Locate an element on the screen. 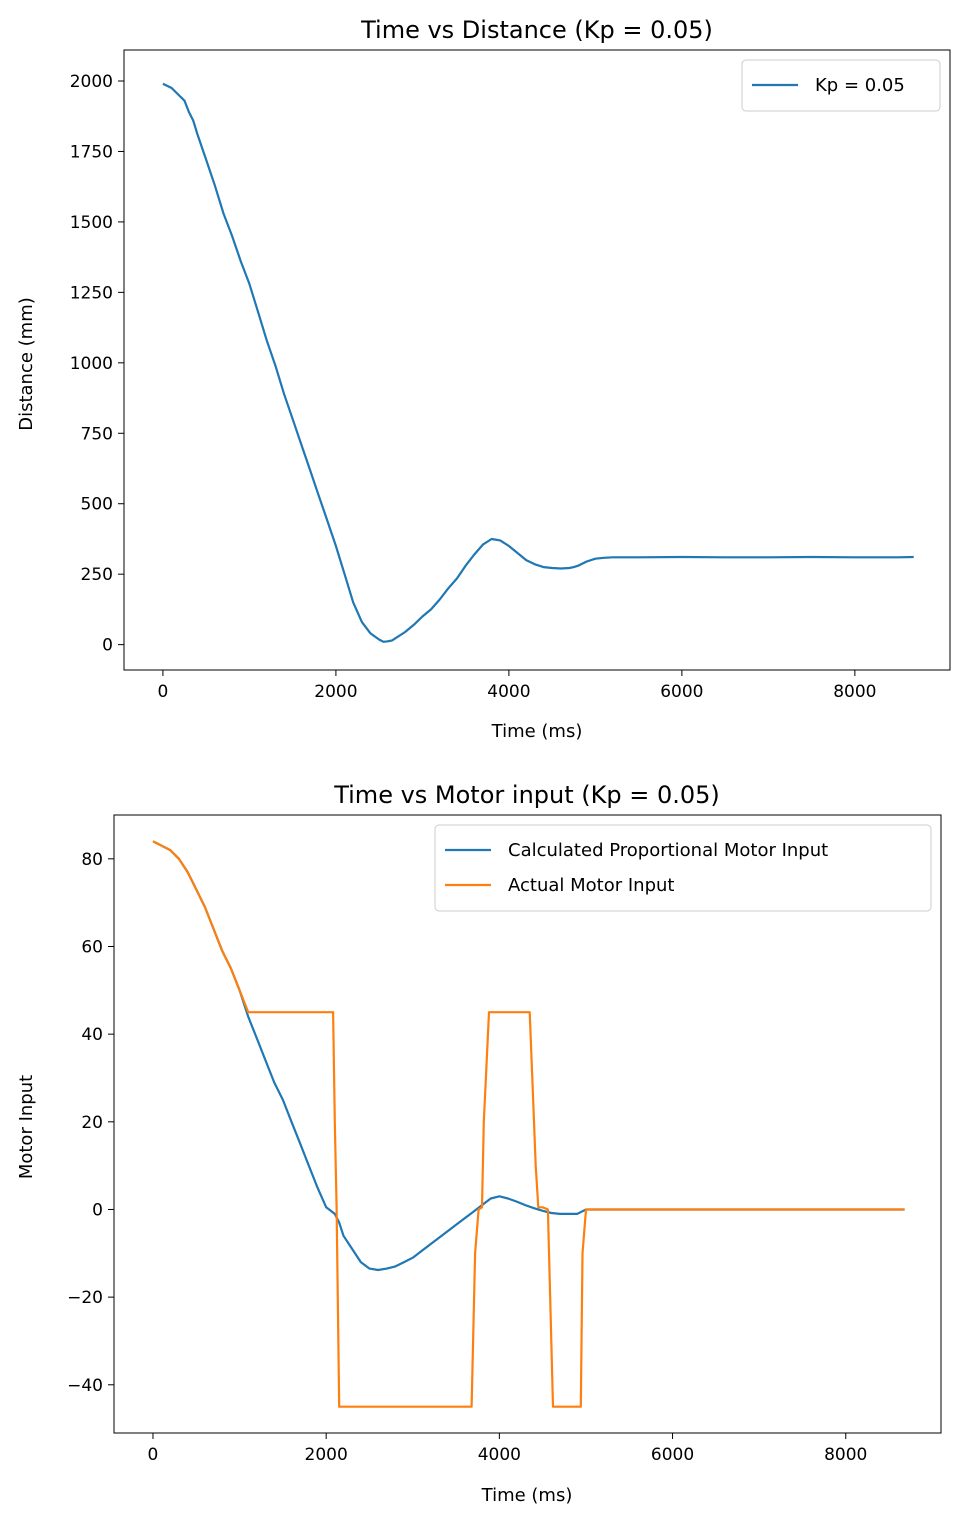 The height and width of the screenshot is (1519, 957). y-tick-label: −20 is located at coordinates (85, 1298).